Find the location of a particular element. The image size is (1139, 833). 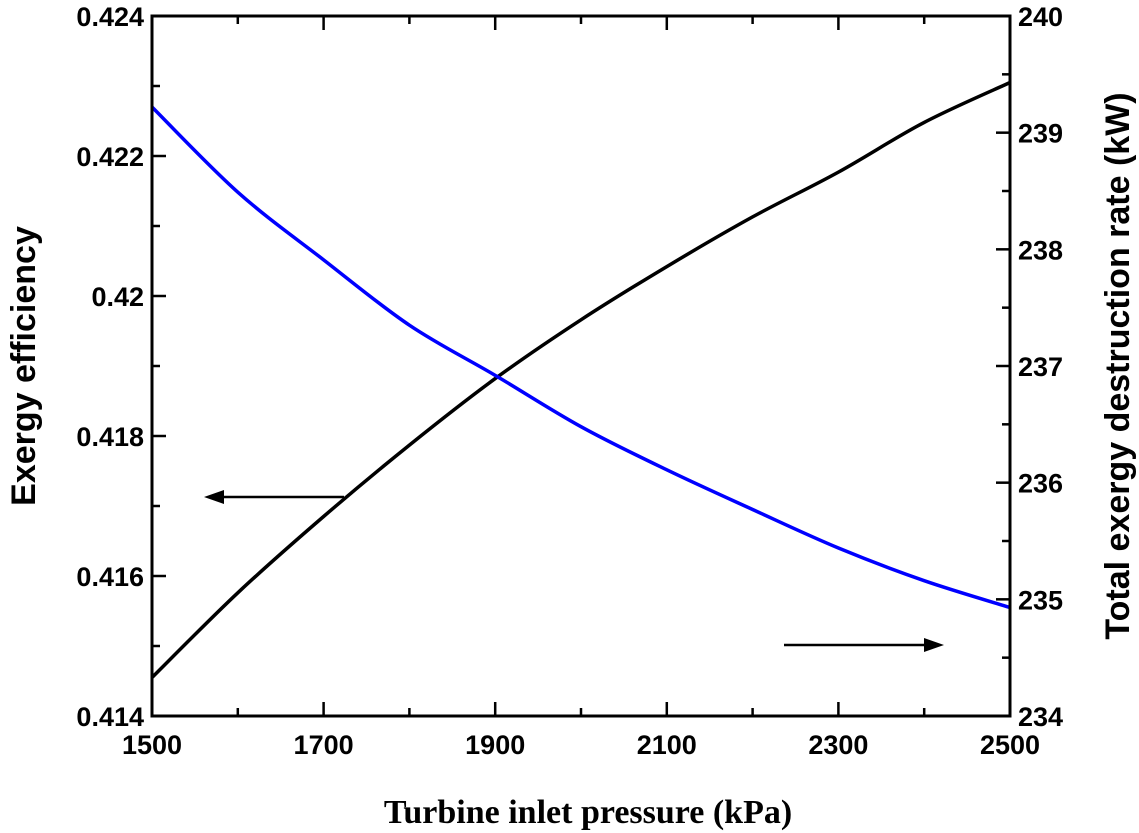

y-left-tick-label: 0.418 is located at coordinates (110, 437).